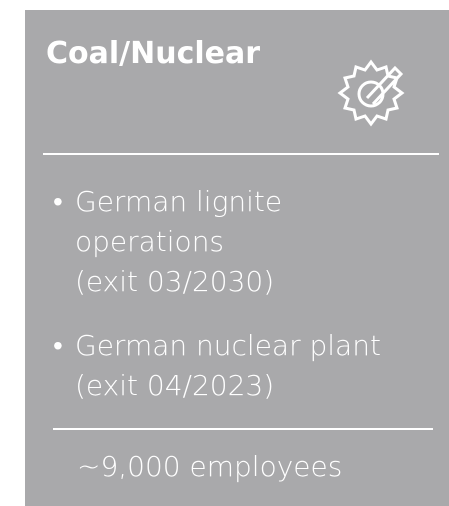 Image resolution: width=449 pixels, height=506 pixels. Describe the element at coordinates (175, 281) in the screenshot. I see `item-line: (exit 03/2030)` at that location.